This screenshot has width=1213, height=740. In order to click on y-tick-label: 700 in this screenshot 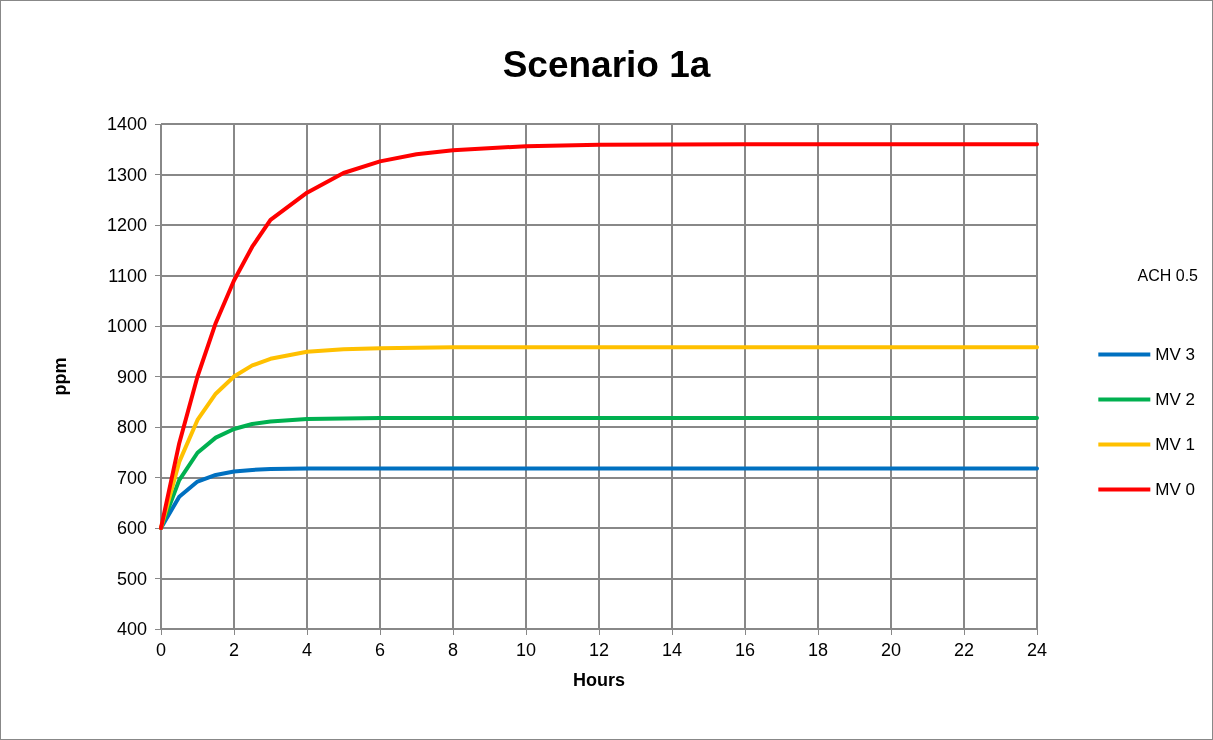, I will do `click(131, 477)`.